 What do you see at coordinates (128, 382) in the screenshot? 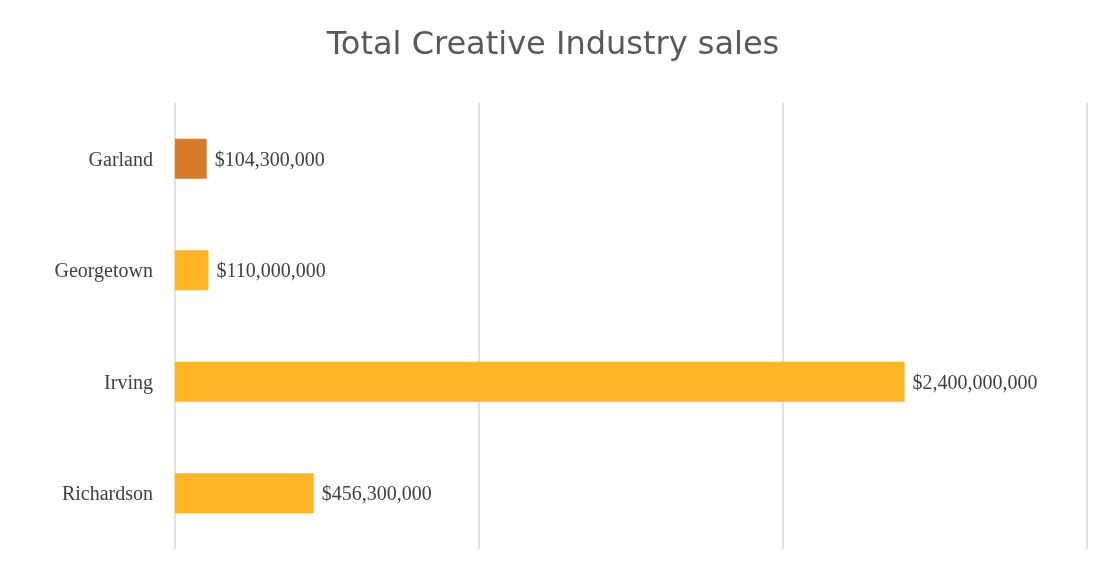
I see `y-tick-label: Irving` at bounding box center [128, 382].